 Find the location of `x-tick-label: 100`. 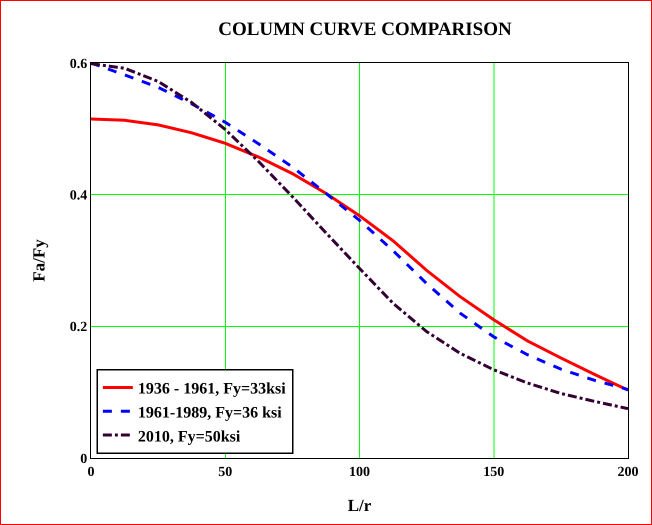

x-tick-label: 100 is located at coordinates (359, 472).